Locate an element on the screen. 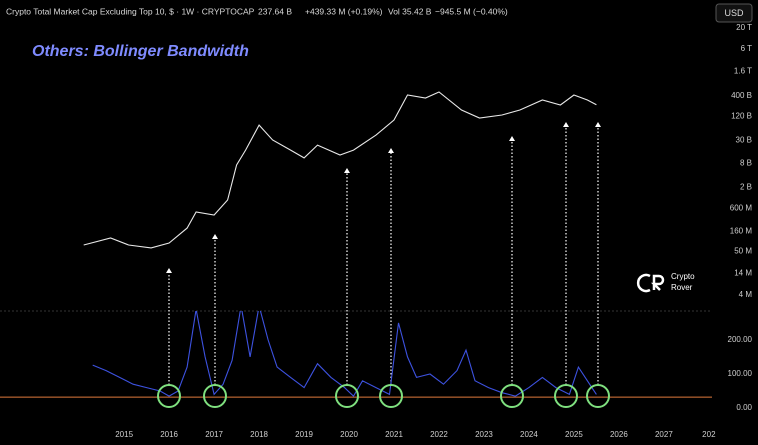  series-line is located at coordinates (344, 354).